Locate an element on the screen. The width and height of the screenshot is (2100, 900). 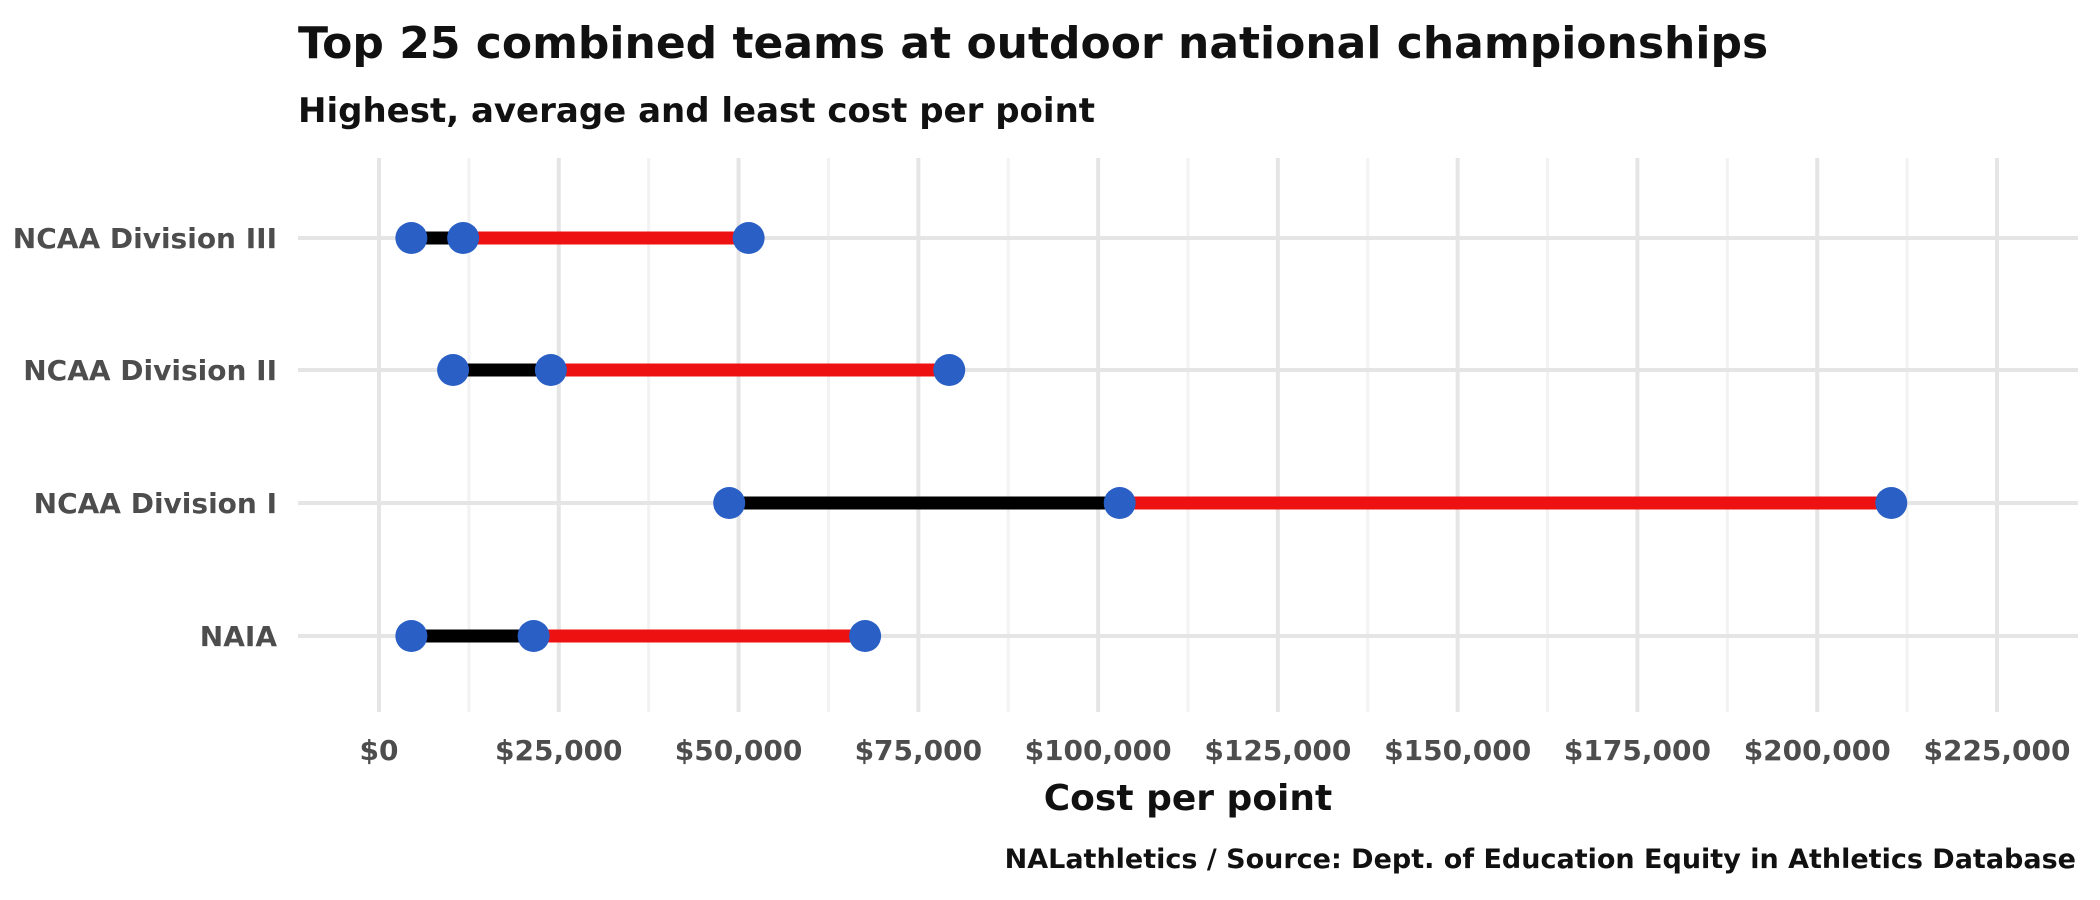
x-tick-label: $75,000 is located at coordinates (919, 750).